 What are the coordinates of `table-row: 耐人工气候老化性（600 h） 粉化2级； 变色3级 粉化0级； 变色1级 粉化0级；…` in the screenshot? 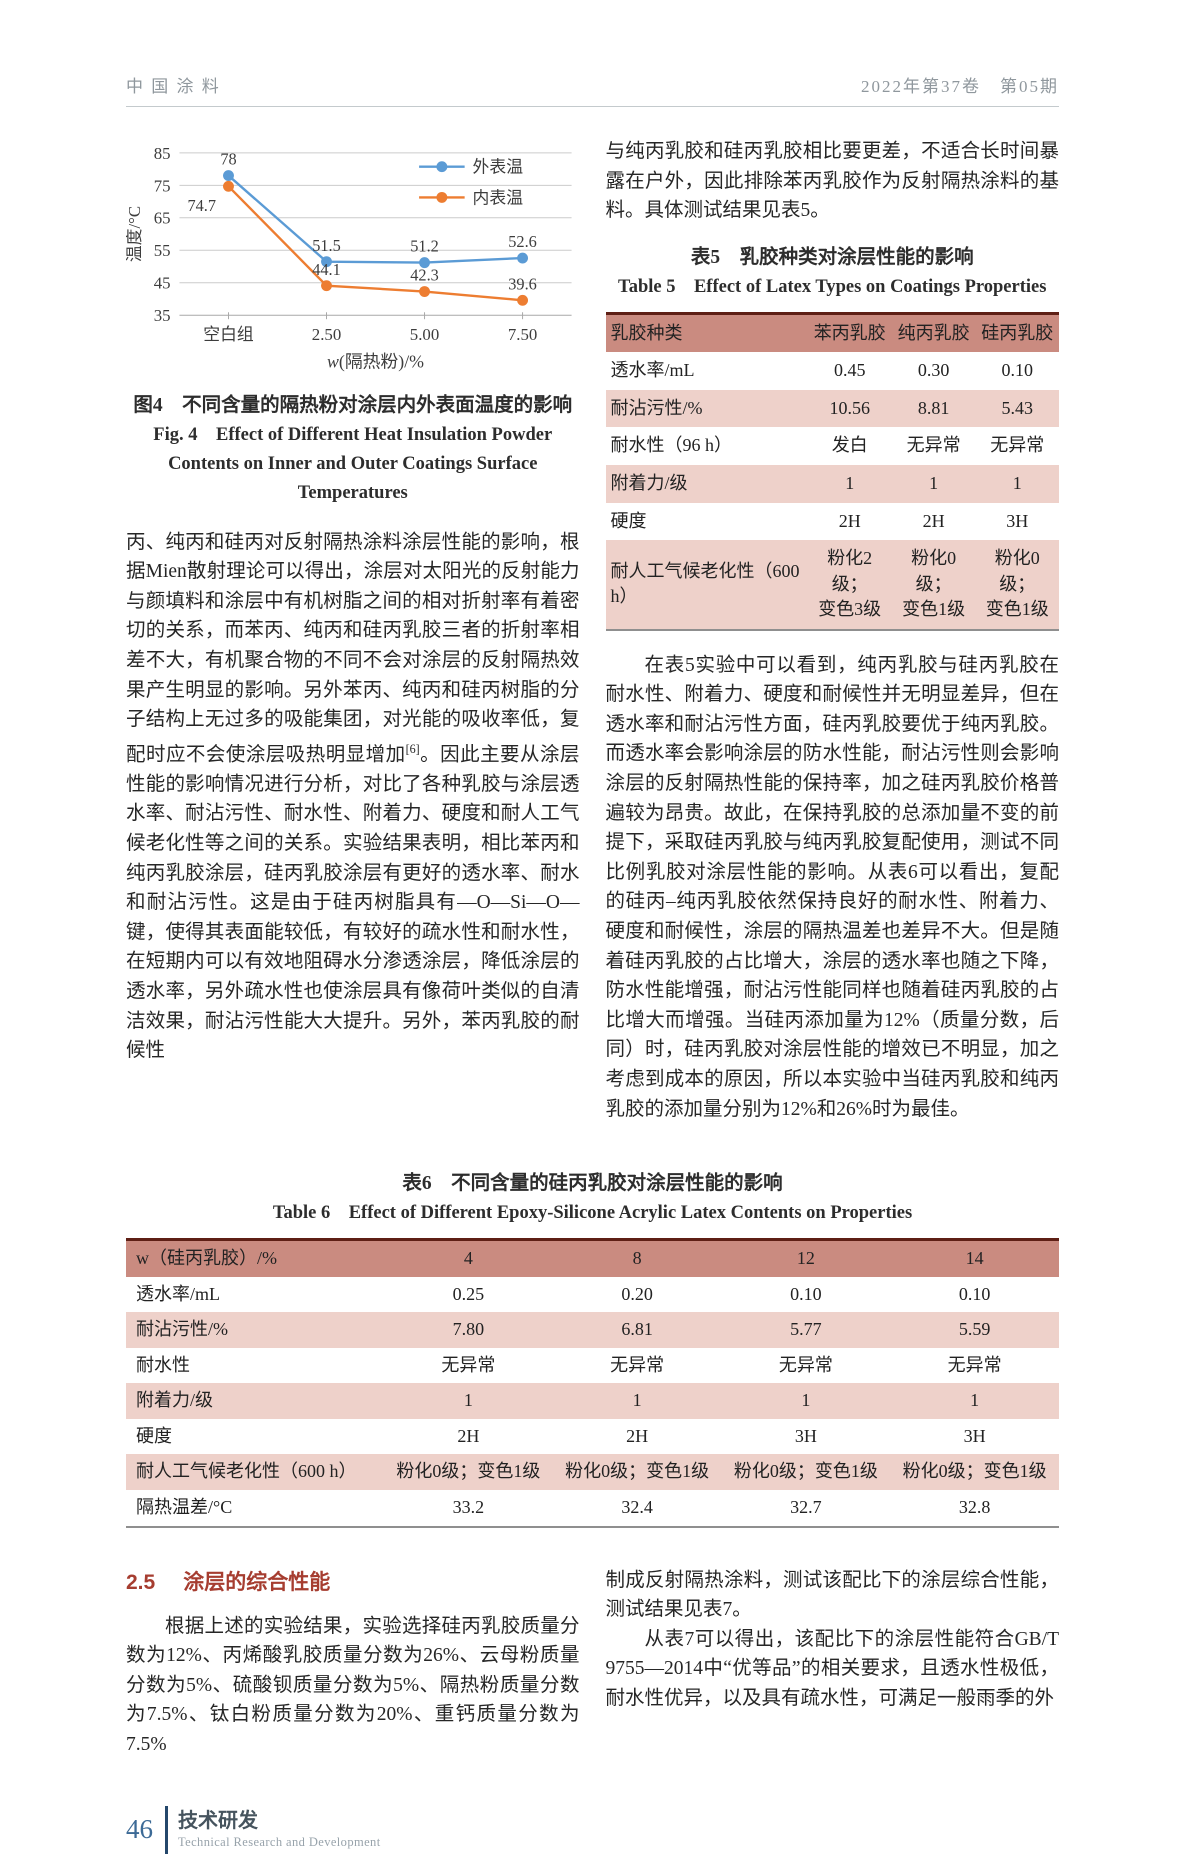 It's located at (832, 585).